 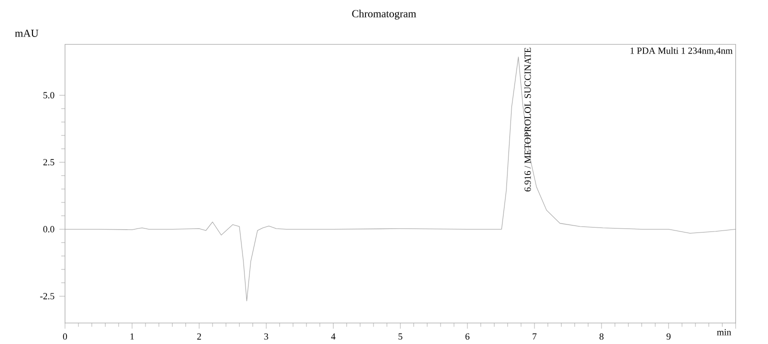 I want to click on x-tick-label: 2, so click(x=199, y=336).